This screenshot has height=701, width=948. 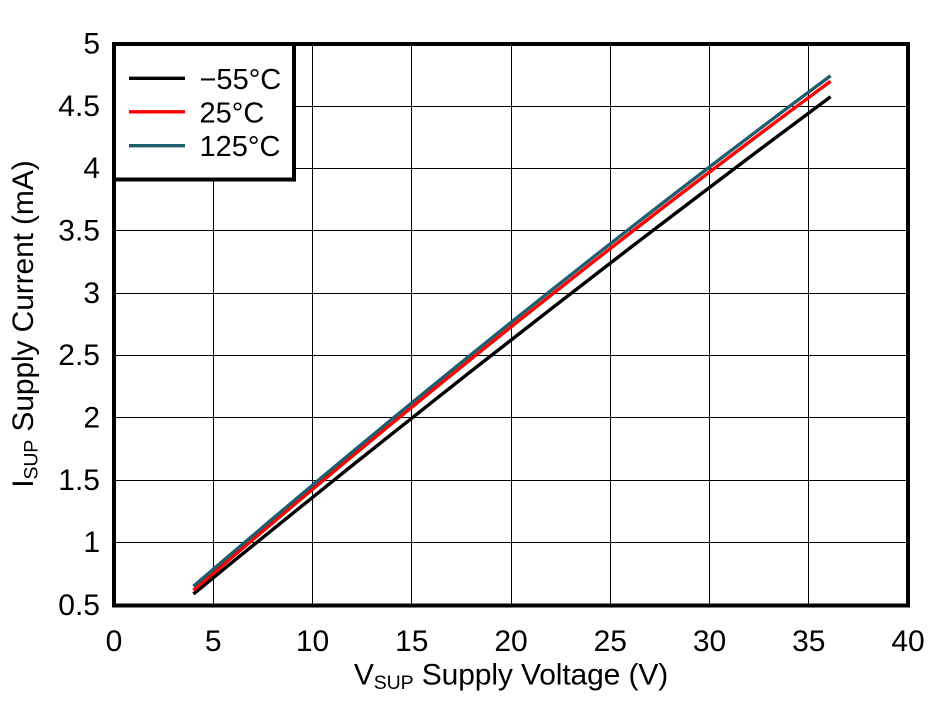 What do you see at coordinates (79, 605) in the screenshot?
I see `svg-text: 0.5` at bounding box center [79, 605].